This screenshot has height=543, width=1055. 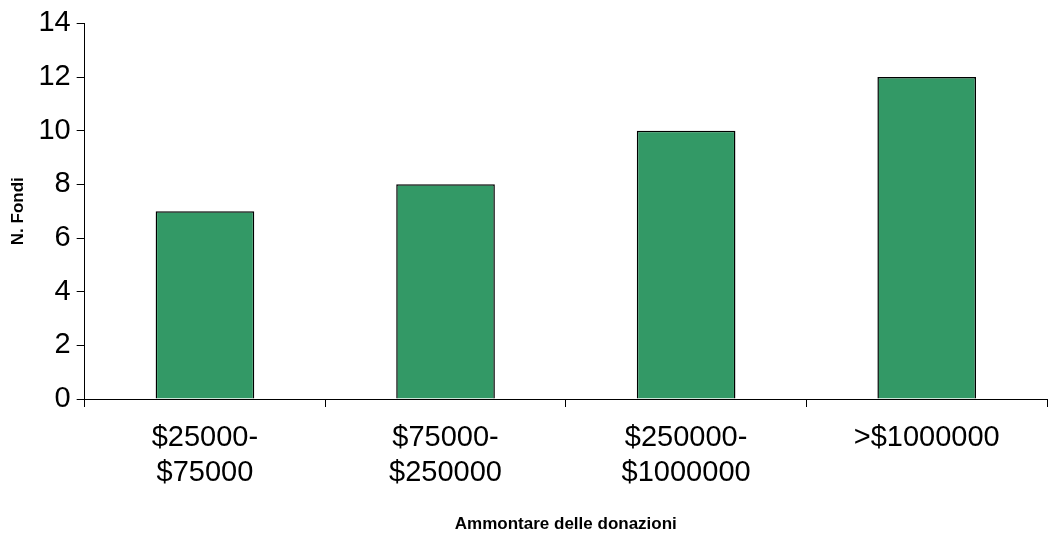 What do you see at coordinates (54, 128) in the screenshot?
I see `y-tick-label: 10` at bounding box center [54, 128].